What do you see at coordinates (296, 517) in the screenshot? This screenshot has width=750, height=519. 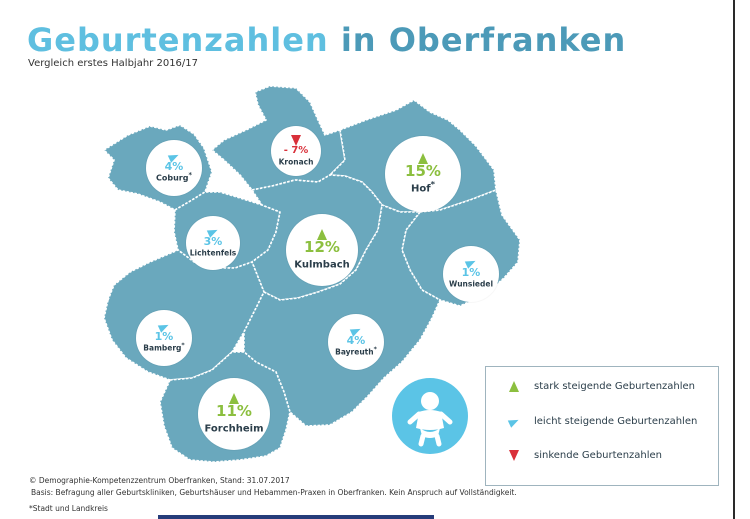 I see `bottom-bar` at bounding box center [296, 517].